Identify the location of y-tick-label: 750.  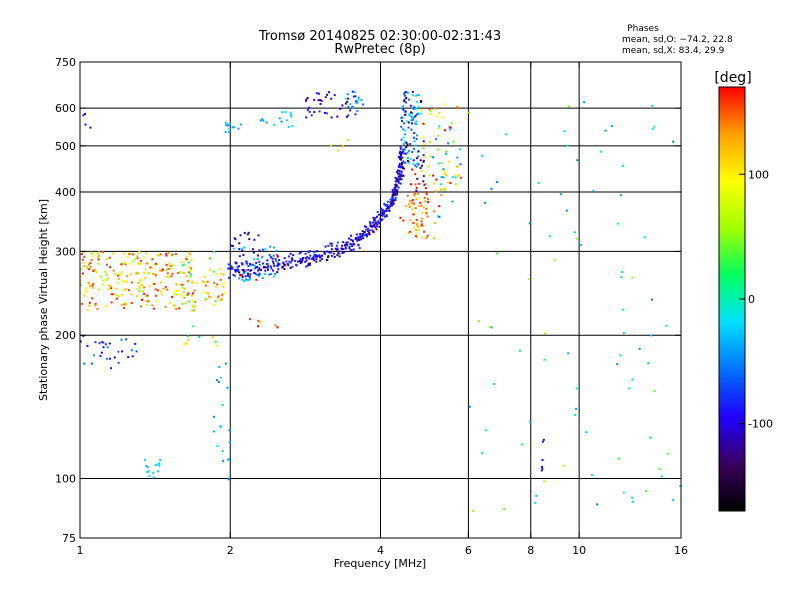
(65, 62).